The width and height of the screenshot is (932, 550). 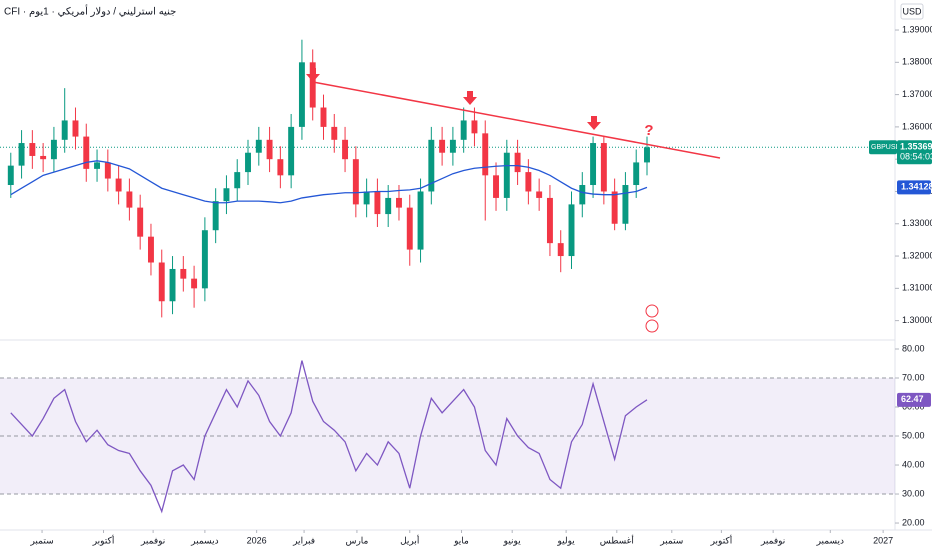 I want to click on x-tick-label: يونيو, so click(x=512, y=540).